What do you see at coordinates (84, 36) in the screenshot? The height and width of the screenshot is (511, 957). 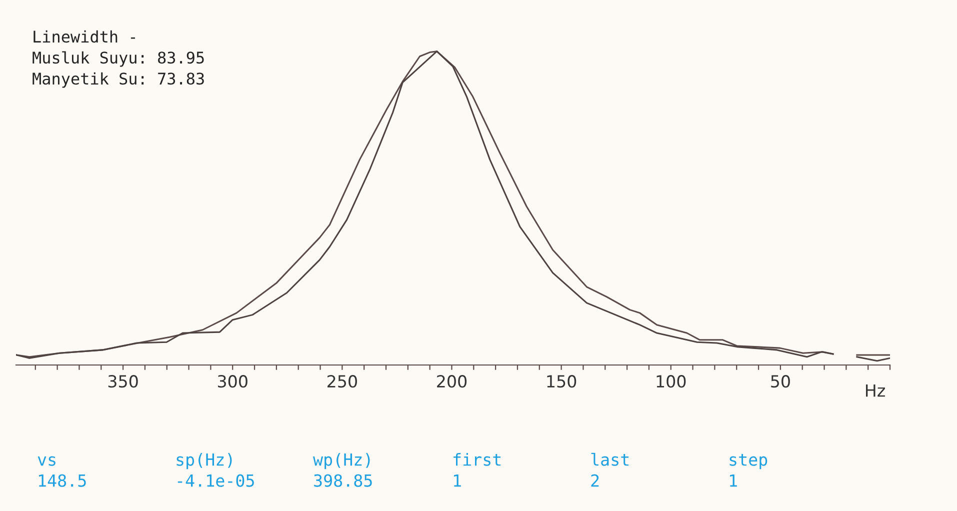 I see `text: Linewidth -` at bounding box center [84, 36].